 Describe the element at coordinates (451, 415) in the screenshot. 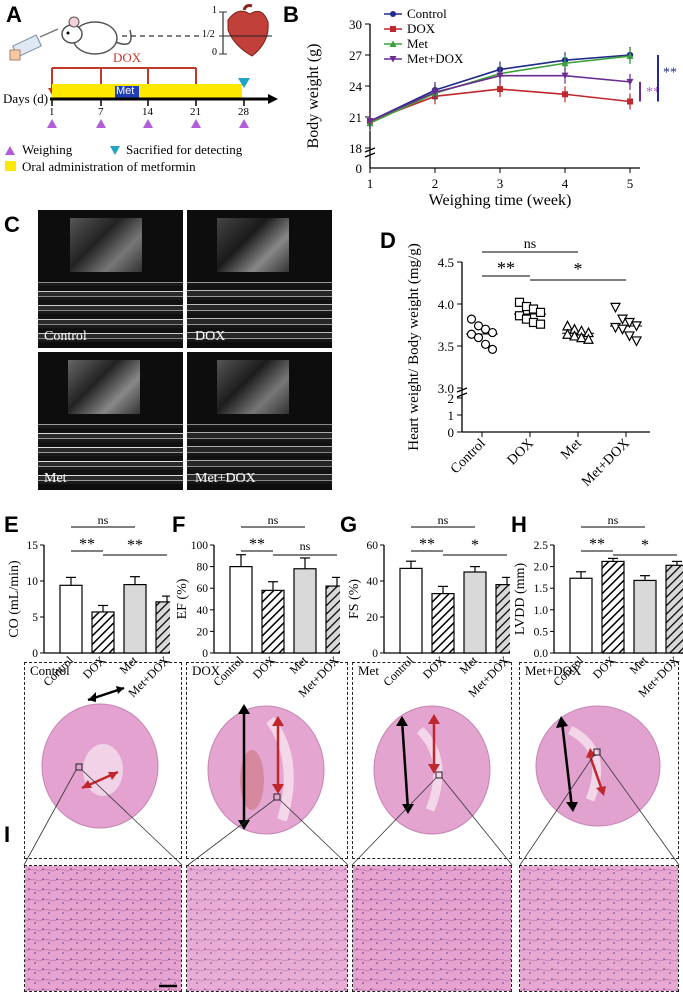

I see `y-tick-label: 1` at that location.